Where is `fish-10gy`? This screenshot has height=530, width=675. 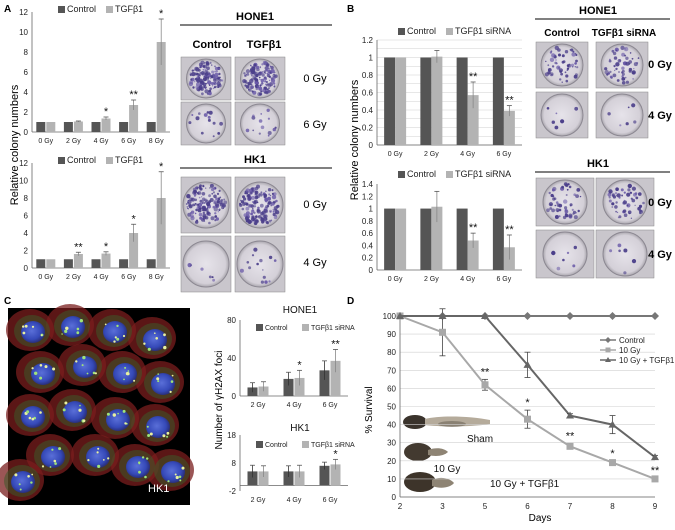 fish-10gy is located at coordinates (426, 452).